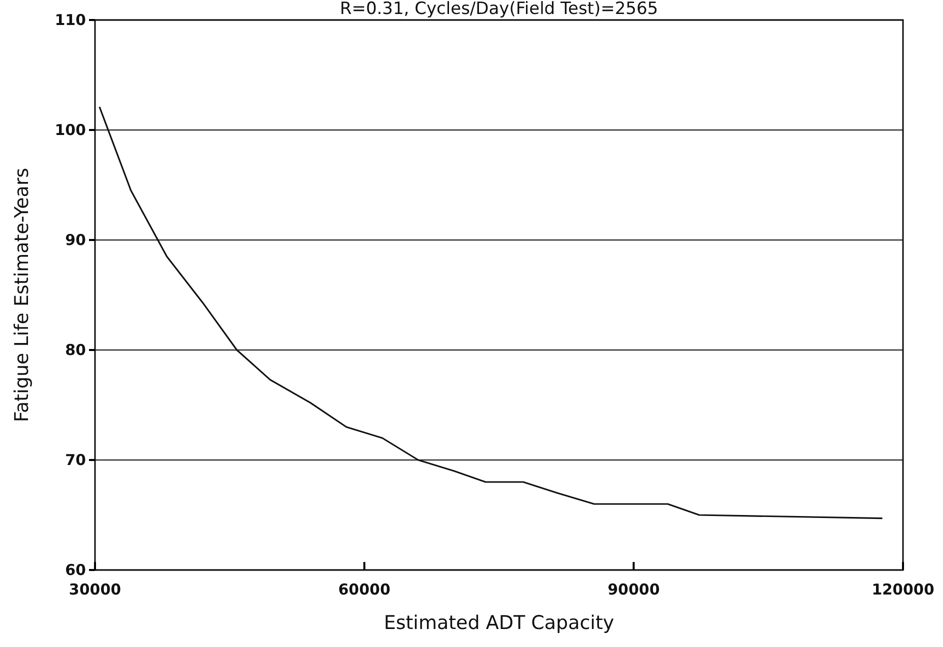 This screenshot has width=943, height=647. Describe the element at coordinates (75, 459) in the screenshot. I see `y-tick-label: 70` at that location.